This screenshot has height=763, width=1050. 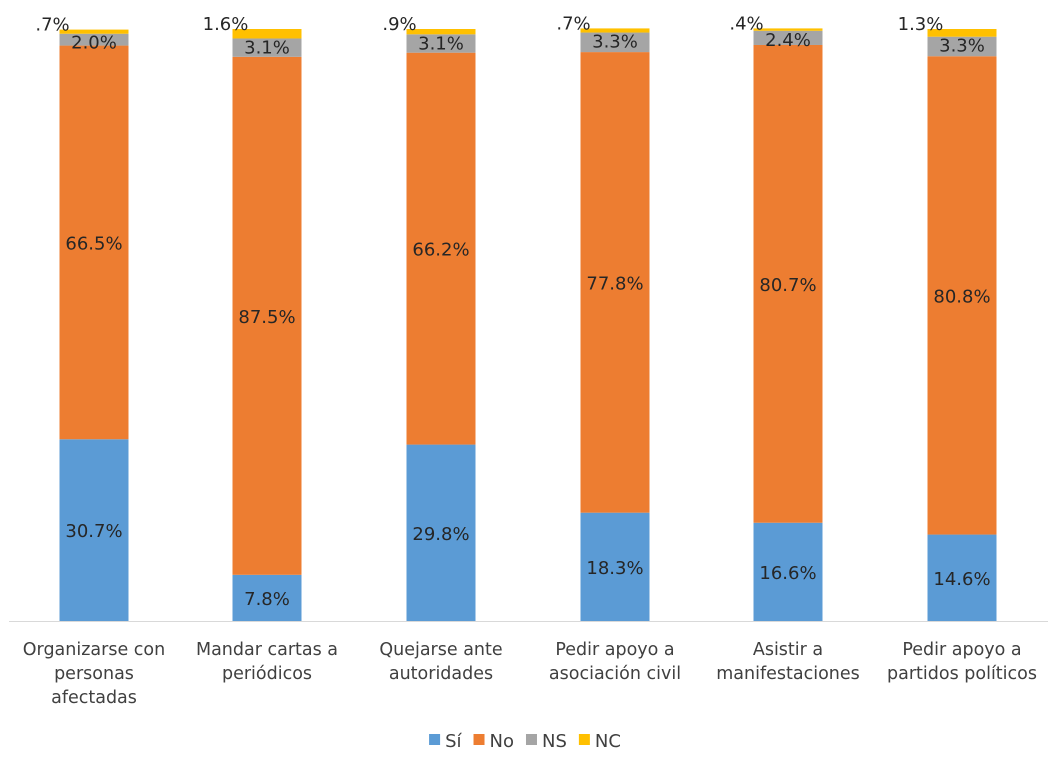 I want to click on data-label: 14.6%, so click(x=961, y=579).